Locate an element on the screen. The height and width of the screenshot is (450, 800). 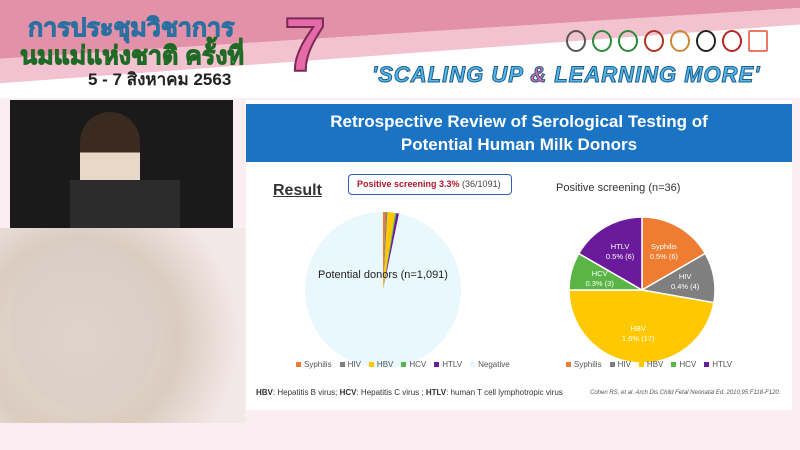
slice-label: HIV 0.4% (4) is located at coordinates (685, 282).